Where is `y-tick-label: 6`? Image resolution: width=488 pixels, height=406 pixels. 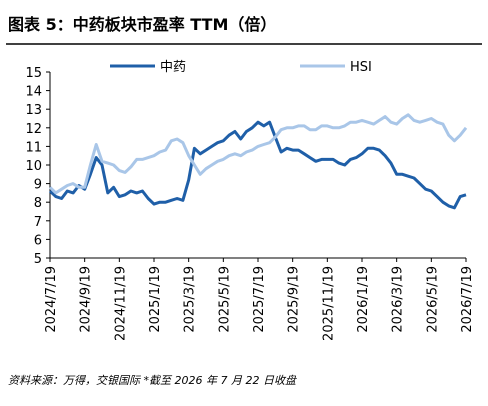 y-tick-label: 6 is located at coordinates (38, 240).